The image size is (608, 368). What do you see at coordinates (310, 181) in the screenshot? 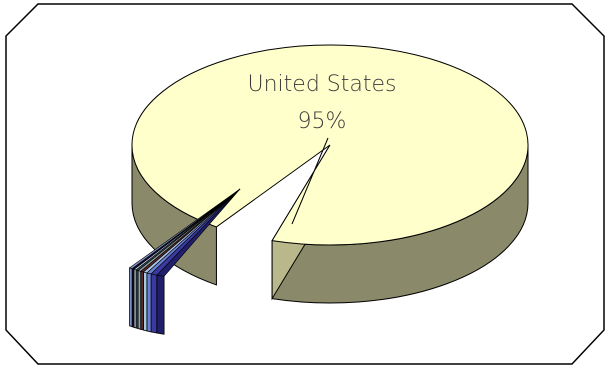
I see `label-leader-line` at bounding box center [310, 181].